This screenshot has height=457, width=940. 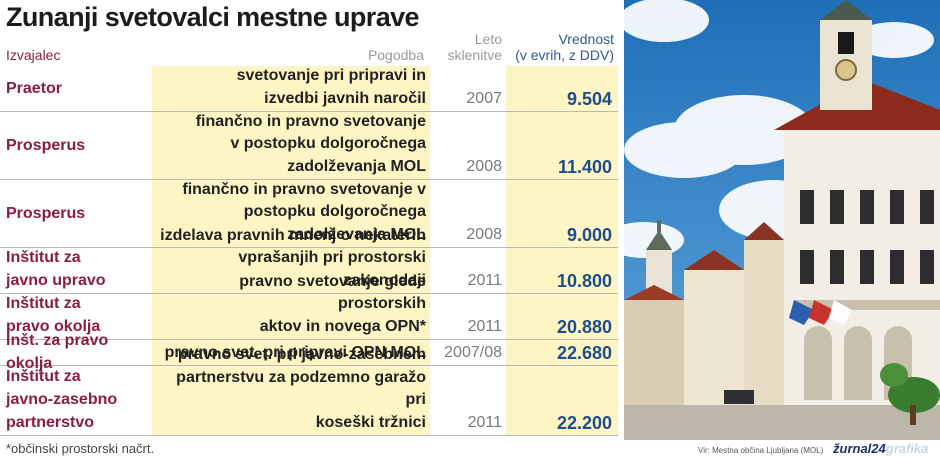 What do you see at coordinates (304, 189) in the screenshot?
I see `contract-line: finančno in pravno svetovanje v` at bounding box center [304, 189].